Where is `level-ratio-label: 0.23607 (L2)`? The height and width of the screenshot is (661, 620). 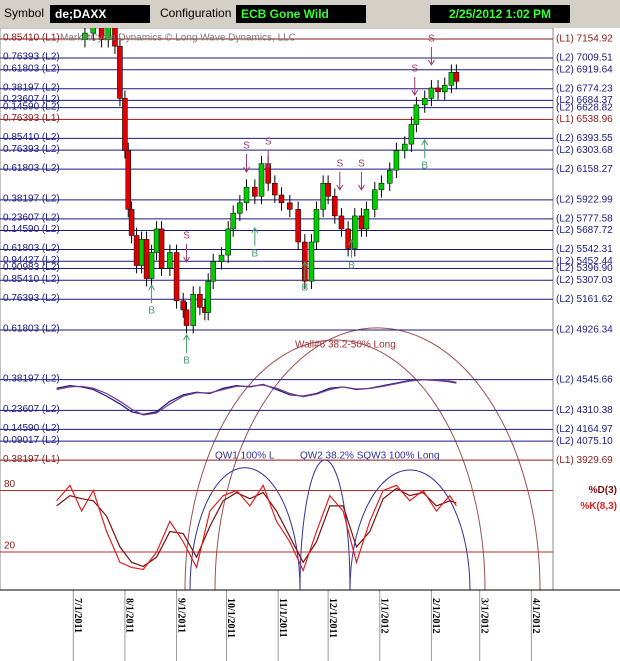
level-ratio-label: 0.23607 (L2) is located at coordinates (31, 99).